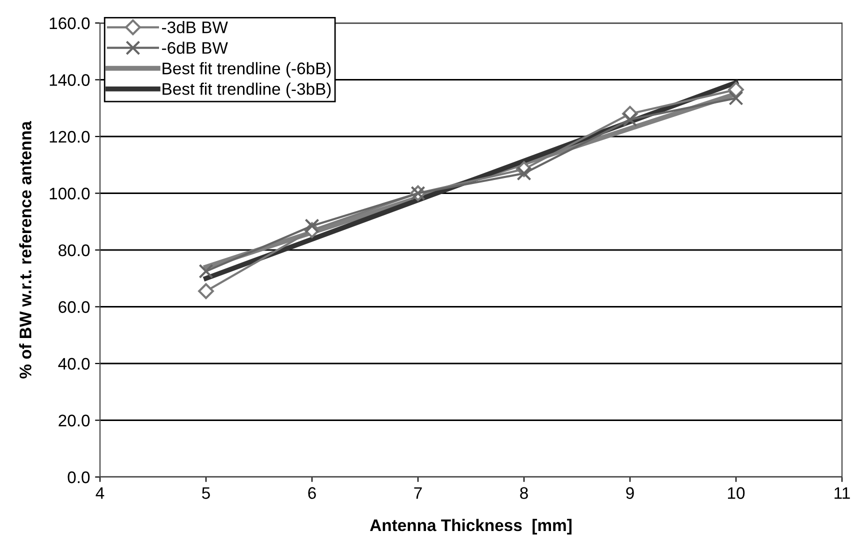 The width and height of the screenshot is (859, 548). I want to click on x-tick-label: 10, so click(736, 493).